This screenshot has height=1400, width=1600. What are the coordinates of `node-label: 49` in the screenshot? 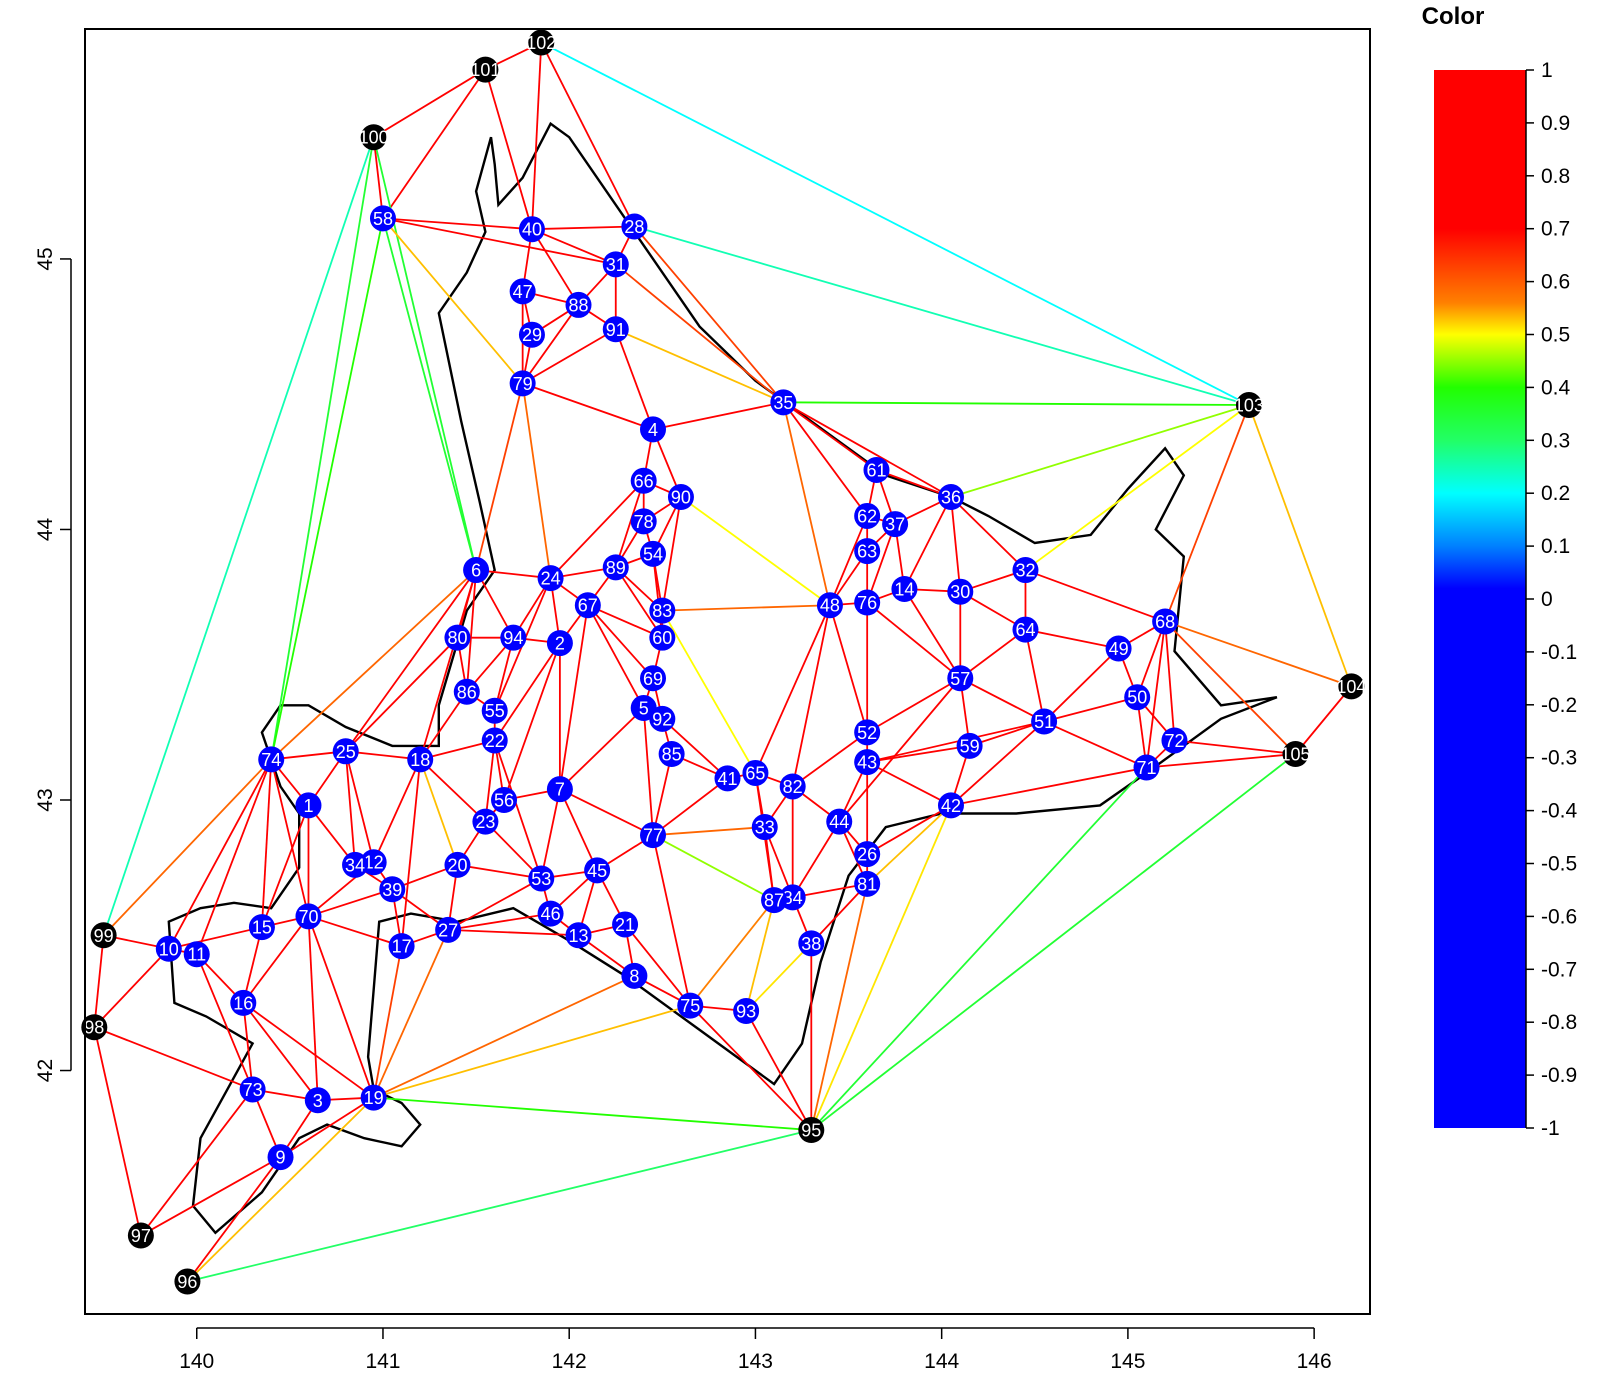 It's located at (1119, 649).